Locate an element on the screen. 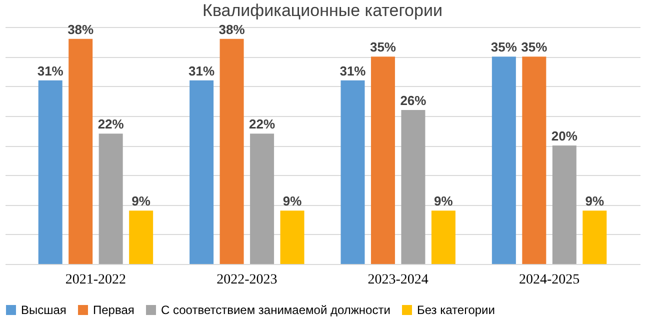 This screenshot has width=645, height=321. x-tick-label: 2023-2024 is located at coordinates (398, 280).